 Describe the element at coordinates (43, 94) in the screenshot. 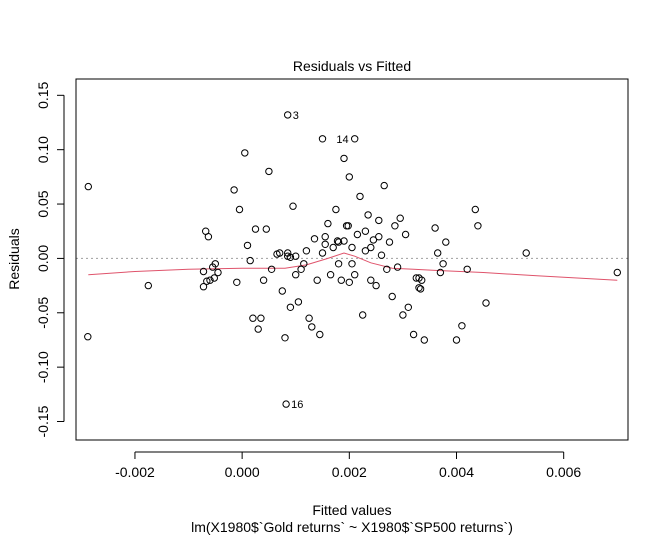

I see `y-tick-label: 0.15` at that location.